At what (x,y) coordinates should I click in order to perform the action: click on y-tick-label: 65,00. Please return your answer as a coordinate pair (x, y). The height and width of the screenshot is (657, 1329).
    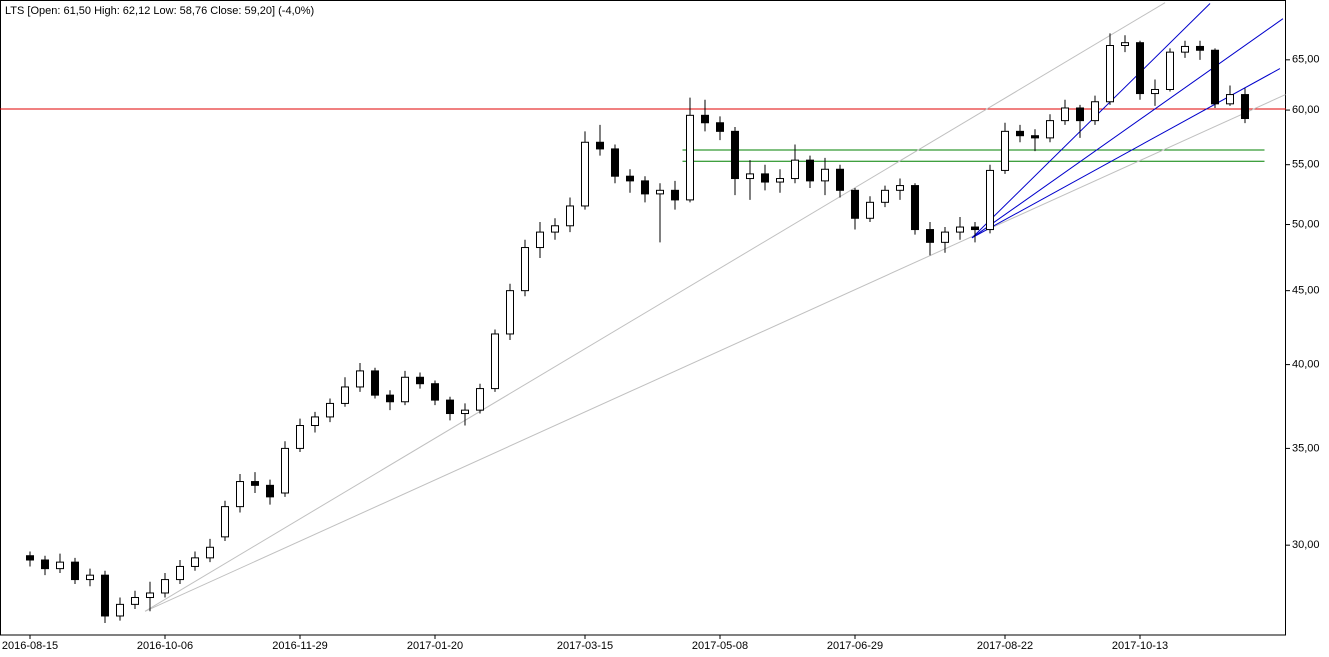
    Looking at the image, I should click on (1306, 60).